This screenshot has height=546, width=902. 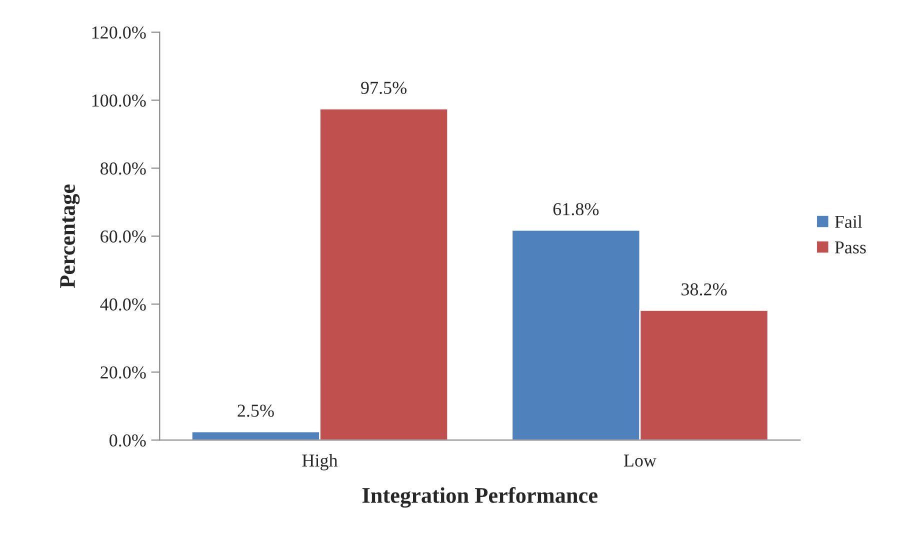 I want to click on data-label: 61.8%, so click(x=576, y=209).